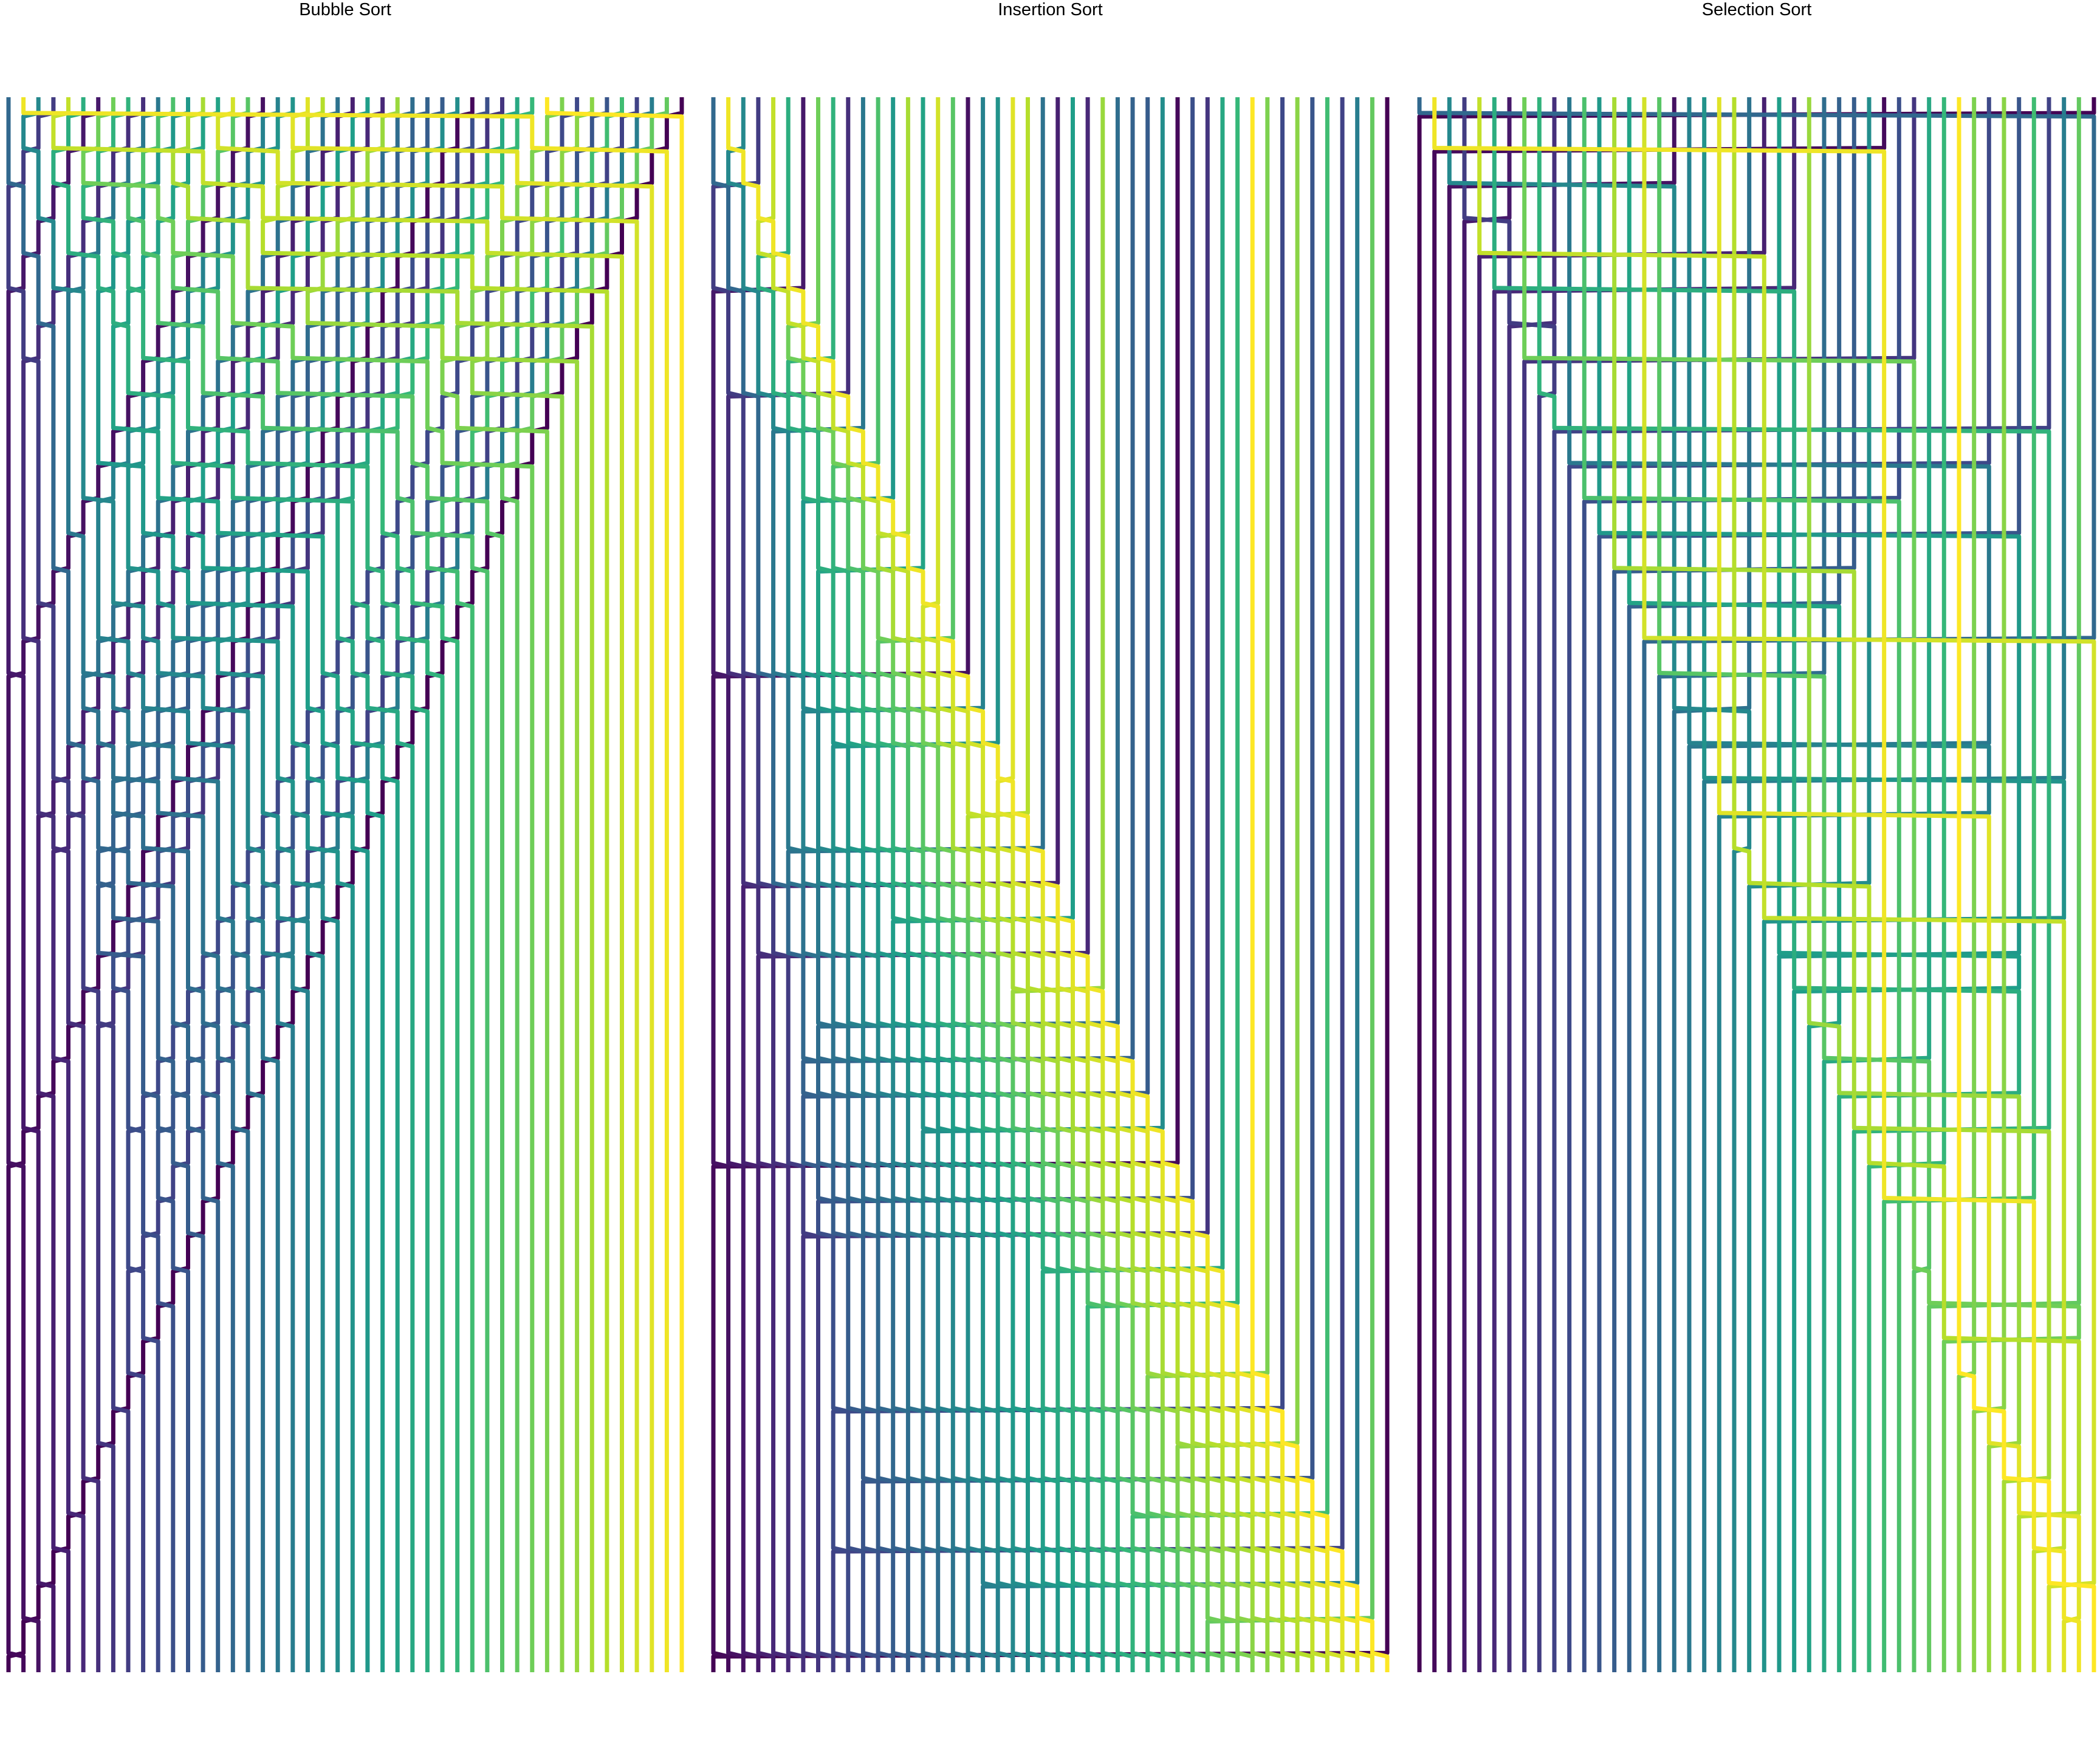 Image resolution: width=2100 pixels, height=1750 pixels. I want to click on panel-title-selection-sort: Selection Sort, so click(1756, 9).